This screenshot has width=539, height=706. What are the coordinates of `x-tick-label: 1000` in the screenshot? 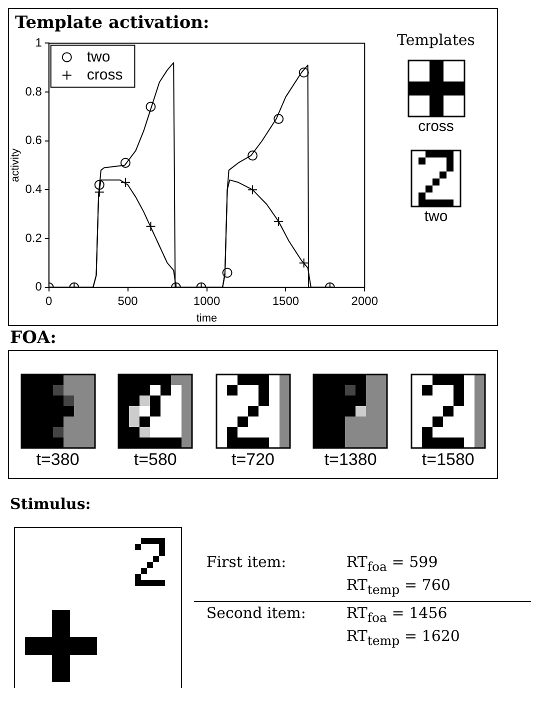 It's located at (206, 301).